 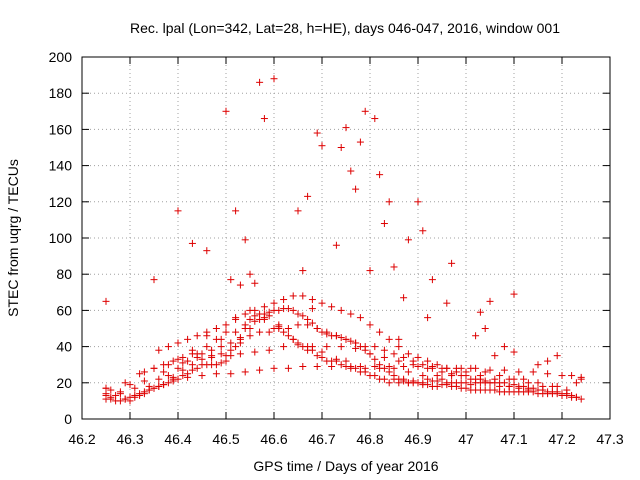 I want to click on y-tick-labels: 0 20 40 60 80 100 120 140 160 180 200, so click(x=61, y=238).